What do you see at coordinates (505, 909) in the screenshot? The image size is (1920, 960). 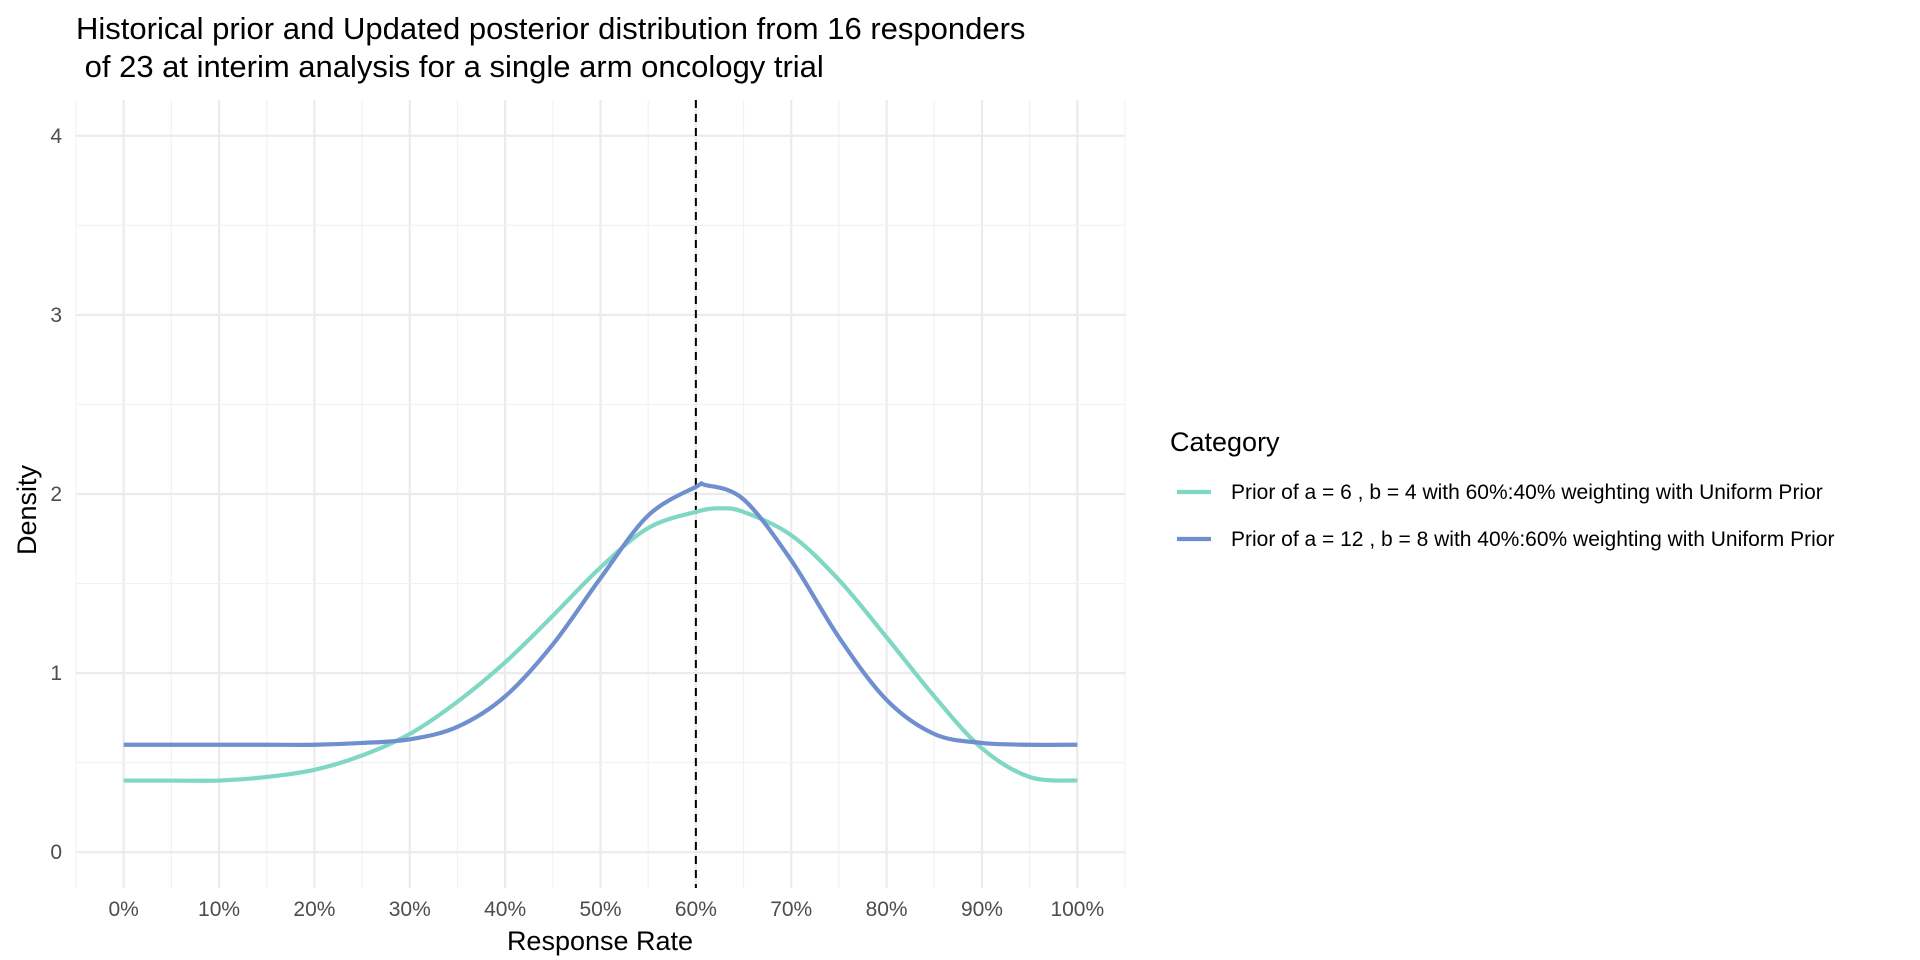 I see `x-tick-label: 40%` at bounding box center [505, 909].